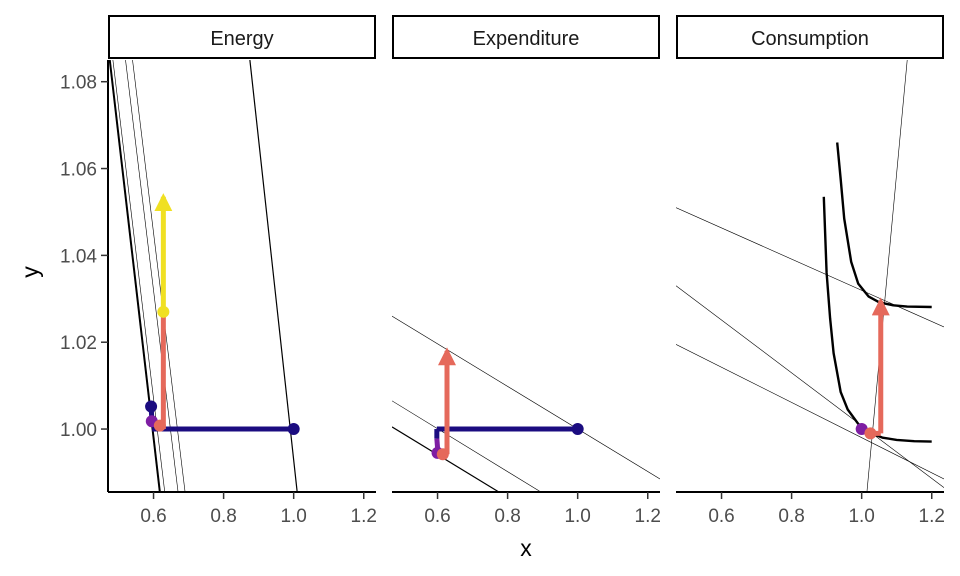 The width and height of the screenshot is (960, 576). I want to click on strip-consumption, so click(810, 37).